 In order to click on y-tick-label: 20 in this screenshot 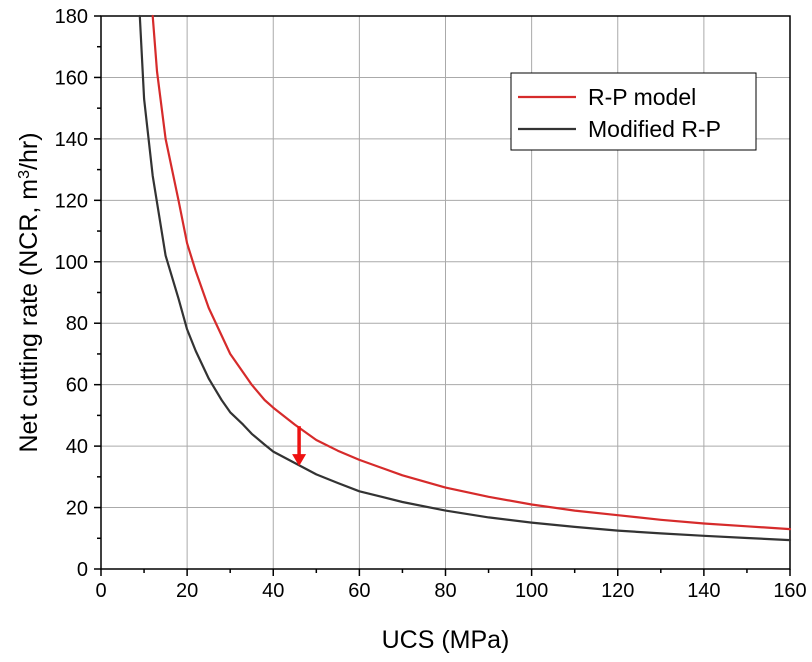, I will do `click(77, 509)`.